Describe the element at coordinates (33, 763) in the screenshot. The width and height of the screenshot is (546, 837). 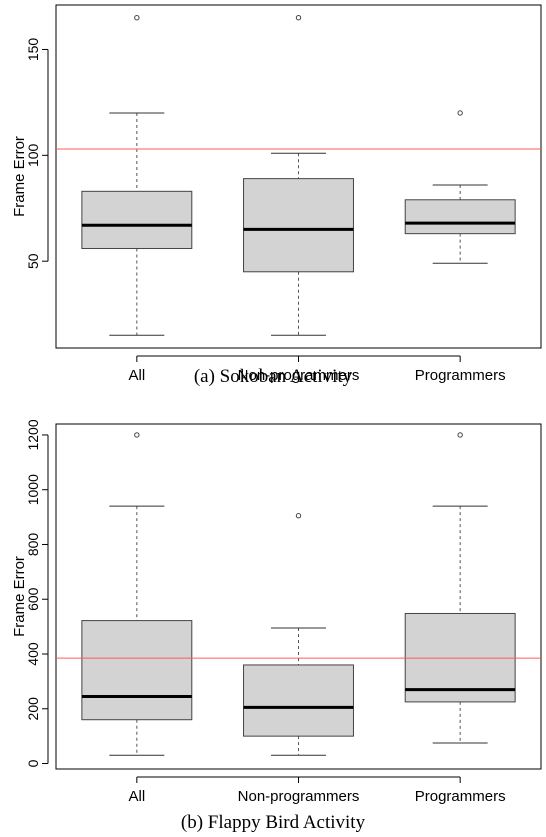
I see `y-tick-label: 0` at that location.